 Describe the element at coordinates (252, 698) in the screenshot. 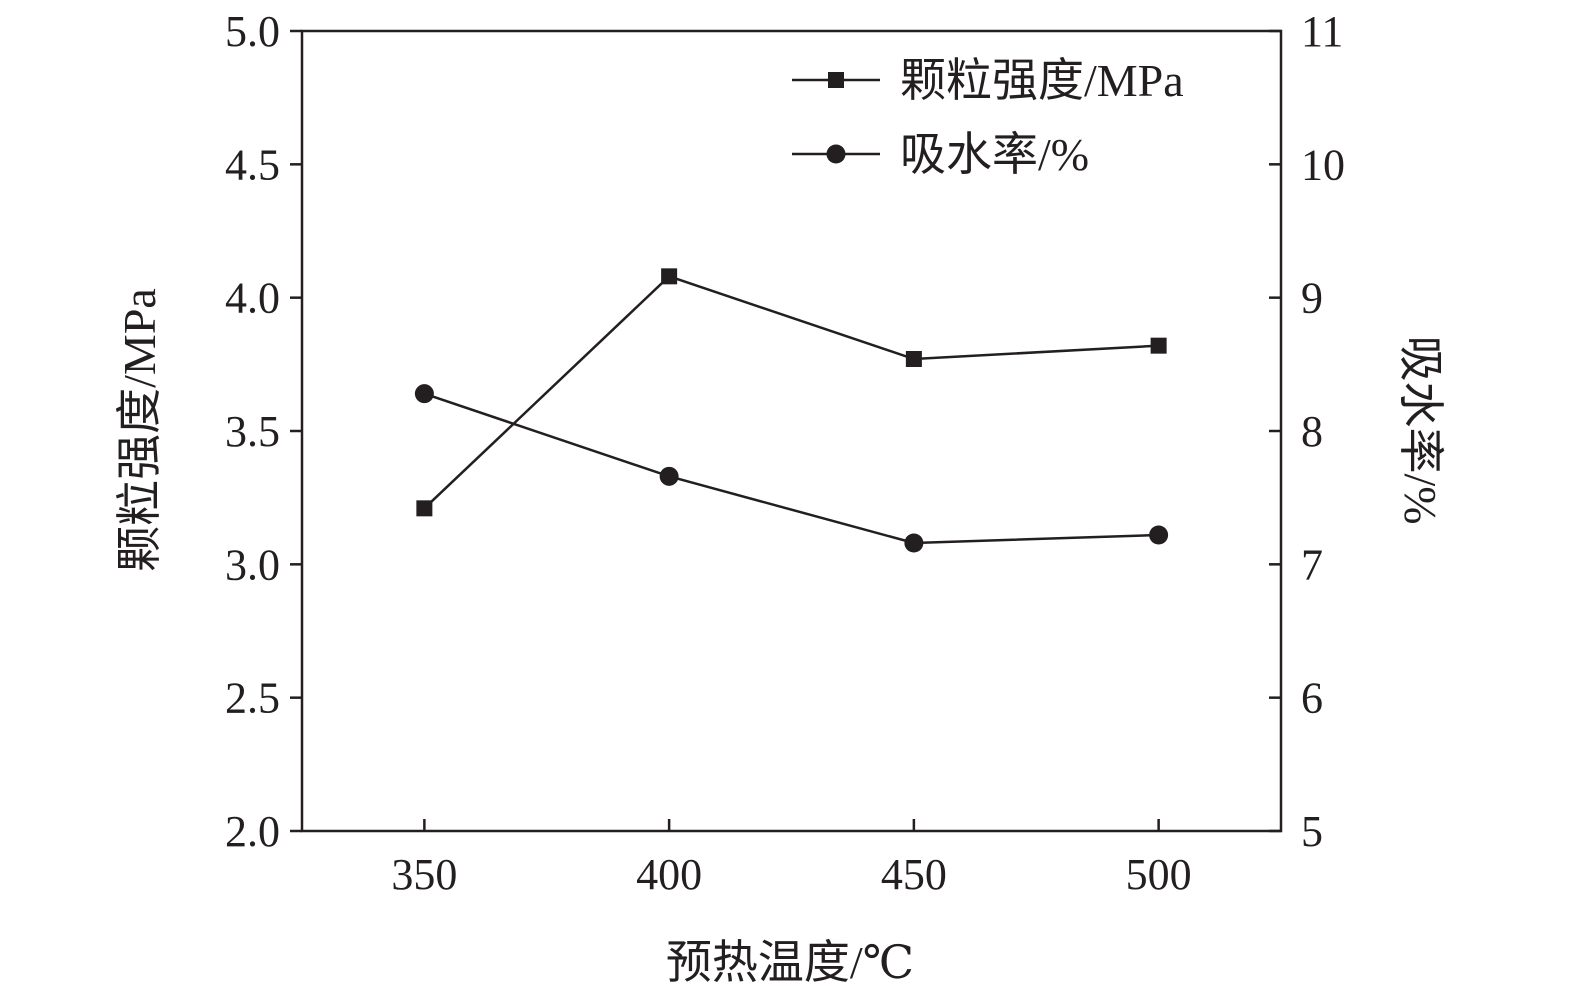

I see `y-left-tick-label: 2.5` at that location.